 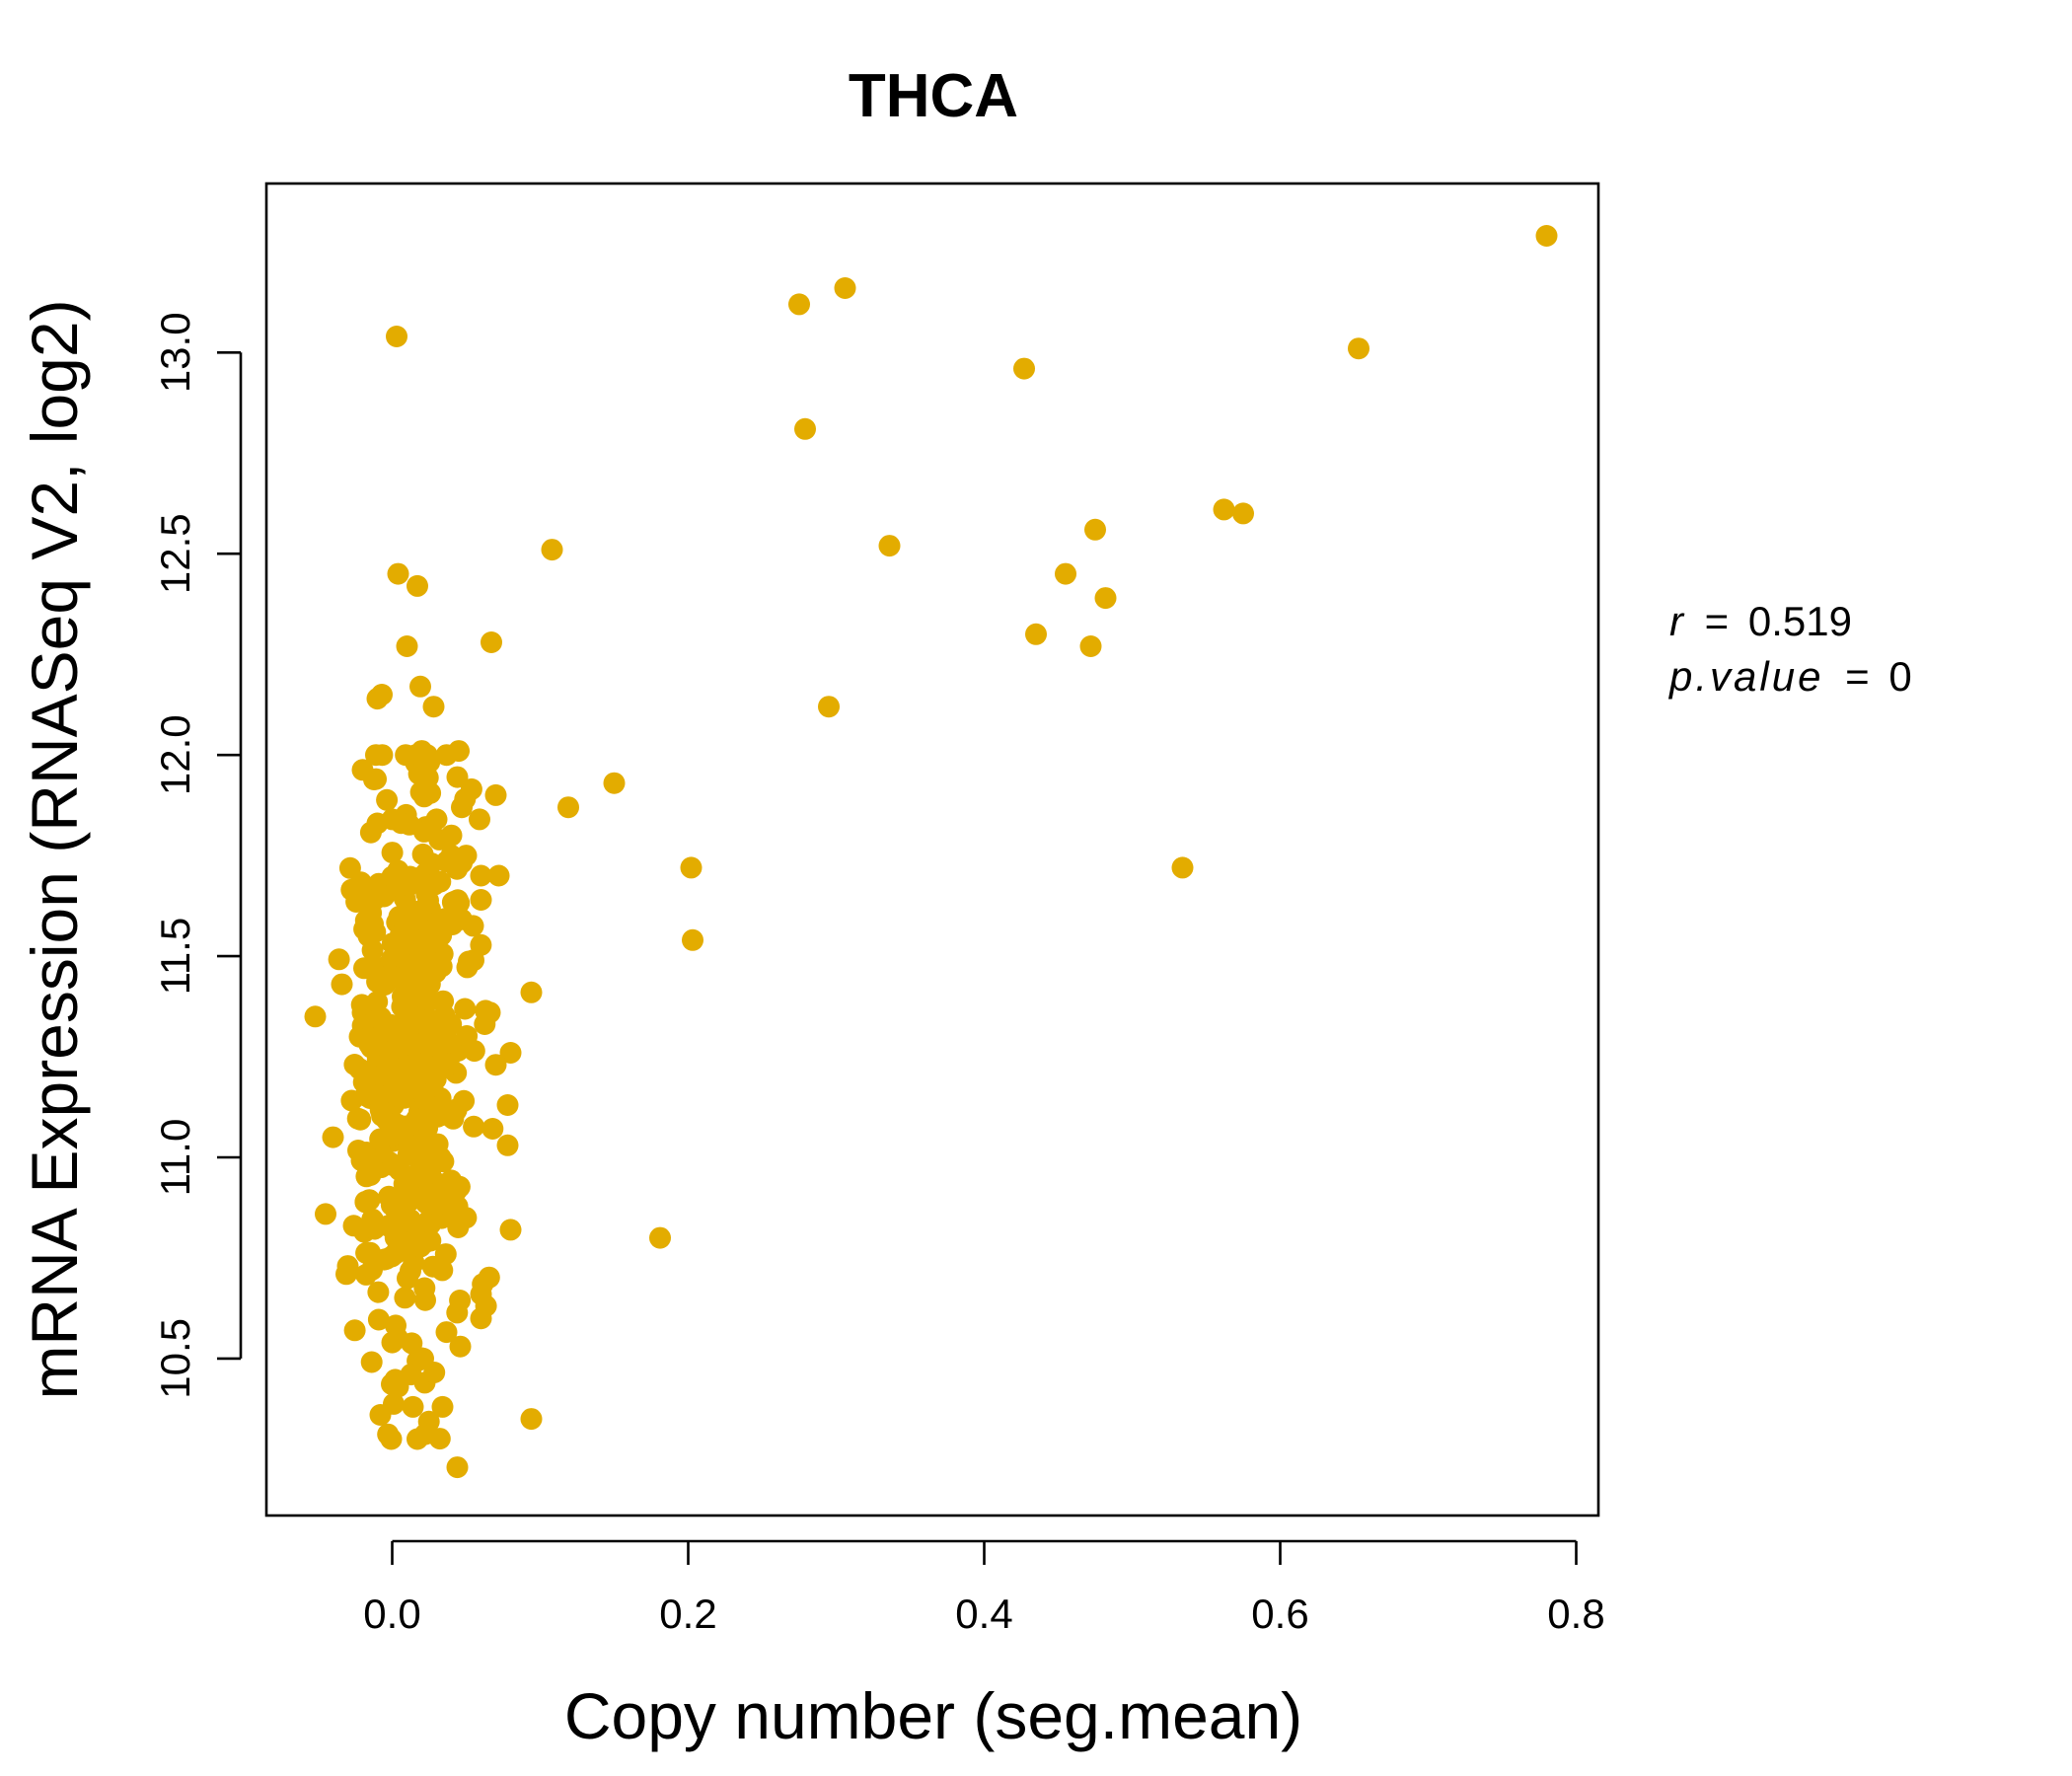 What do you see at coordinates (175, 755) in the screenshot?
I see `y-tick-label: 12.0` at bounding box center [175, 755].